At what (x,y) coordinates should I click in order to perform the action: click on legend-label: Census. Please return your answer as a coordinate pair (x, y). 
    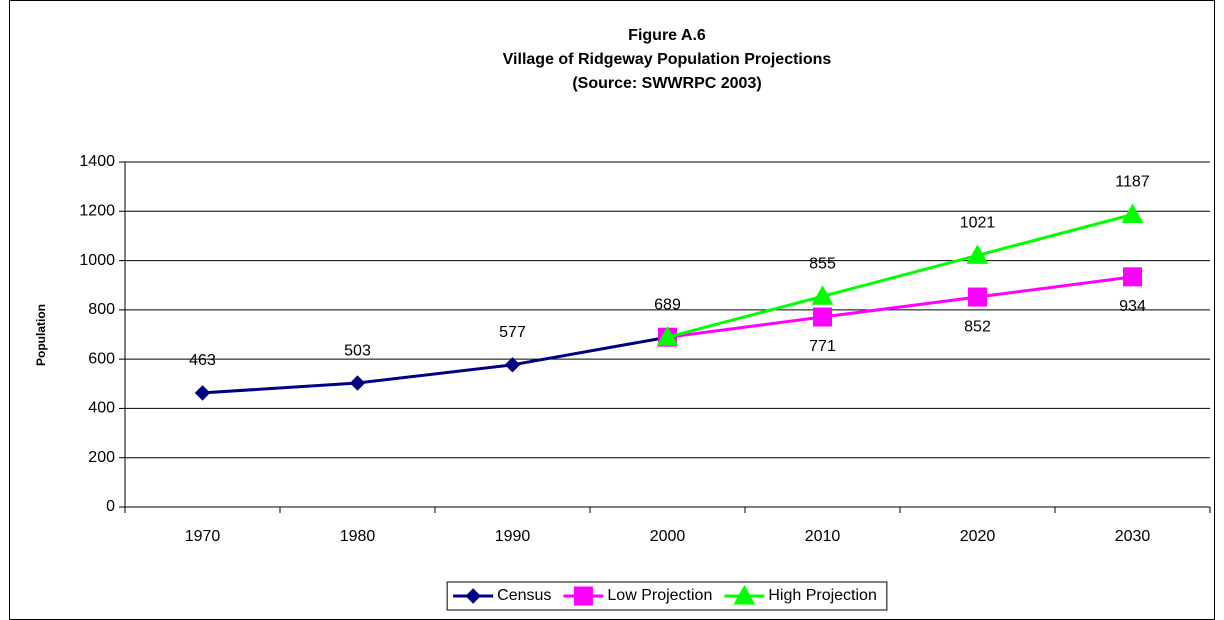
    Looking at the image, I should click on (524, 595).